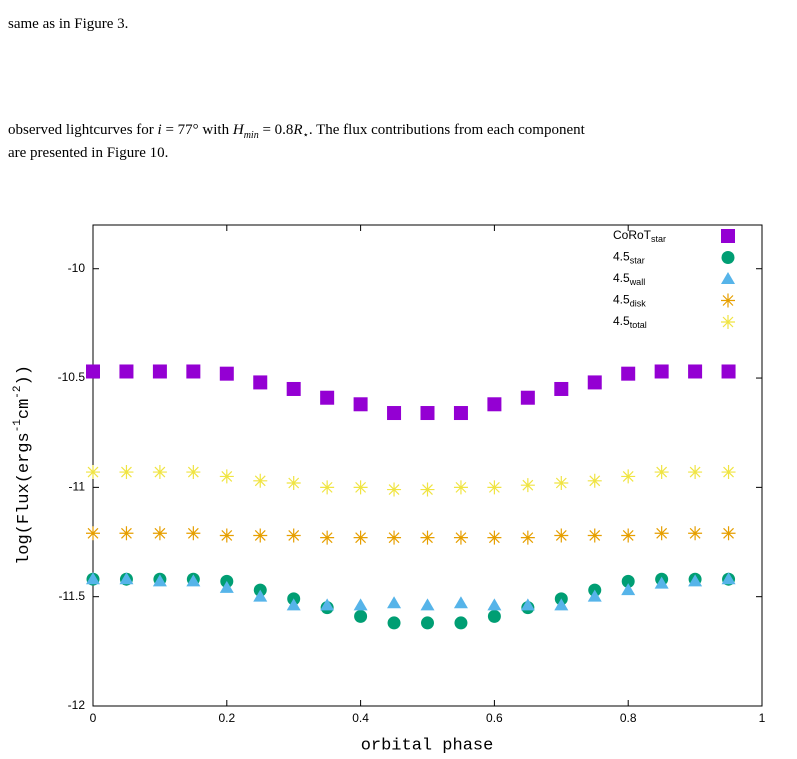 The width and height of the screenshot is (797, 759). I want to click on x-tick-label: 1, so click(762, 718).